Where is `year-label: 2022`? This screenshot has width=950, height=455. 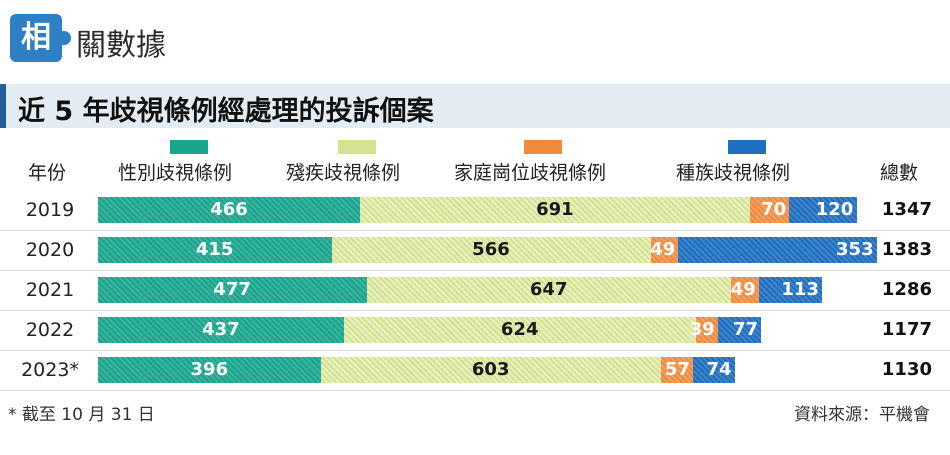 year-label: 2022 is located at coordinates (50, 330).